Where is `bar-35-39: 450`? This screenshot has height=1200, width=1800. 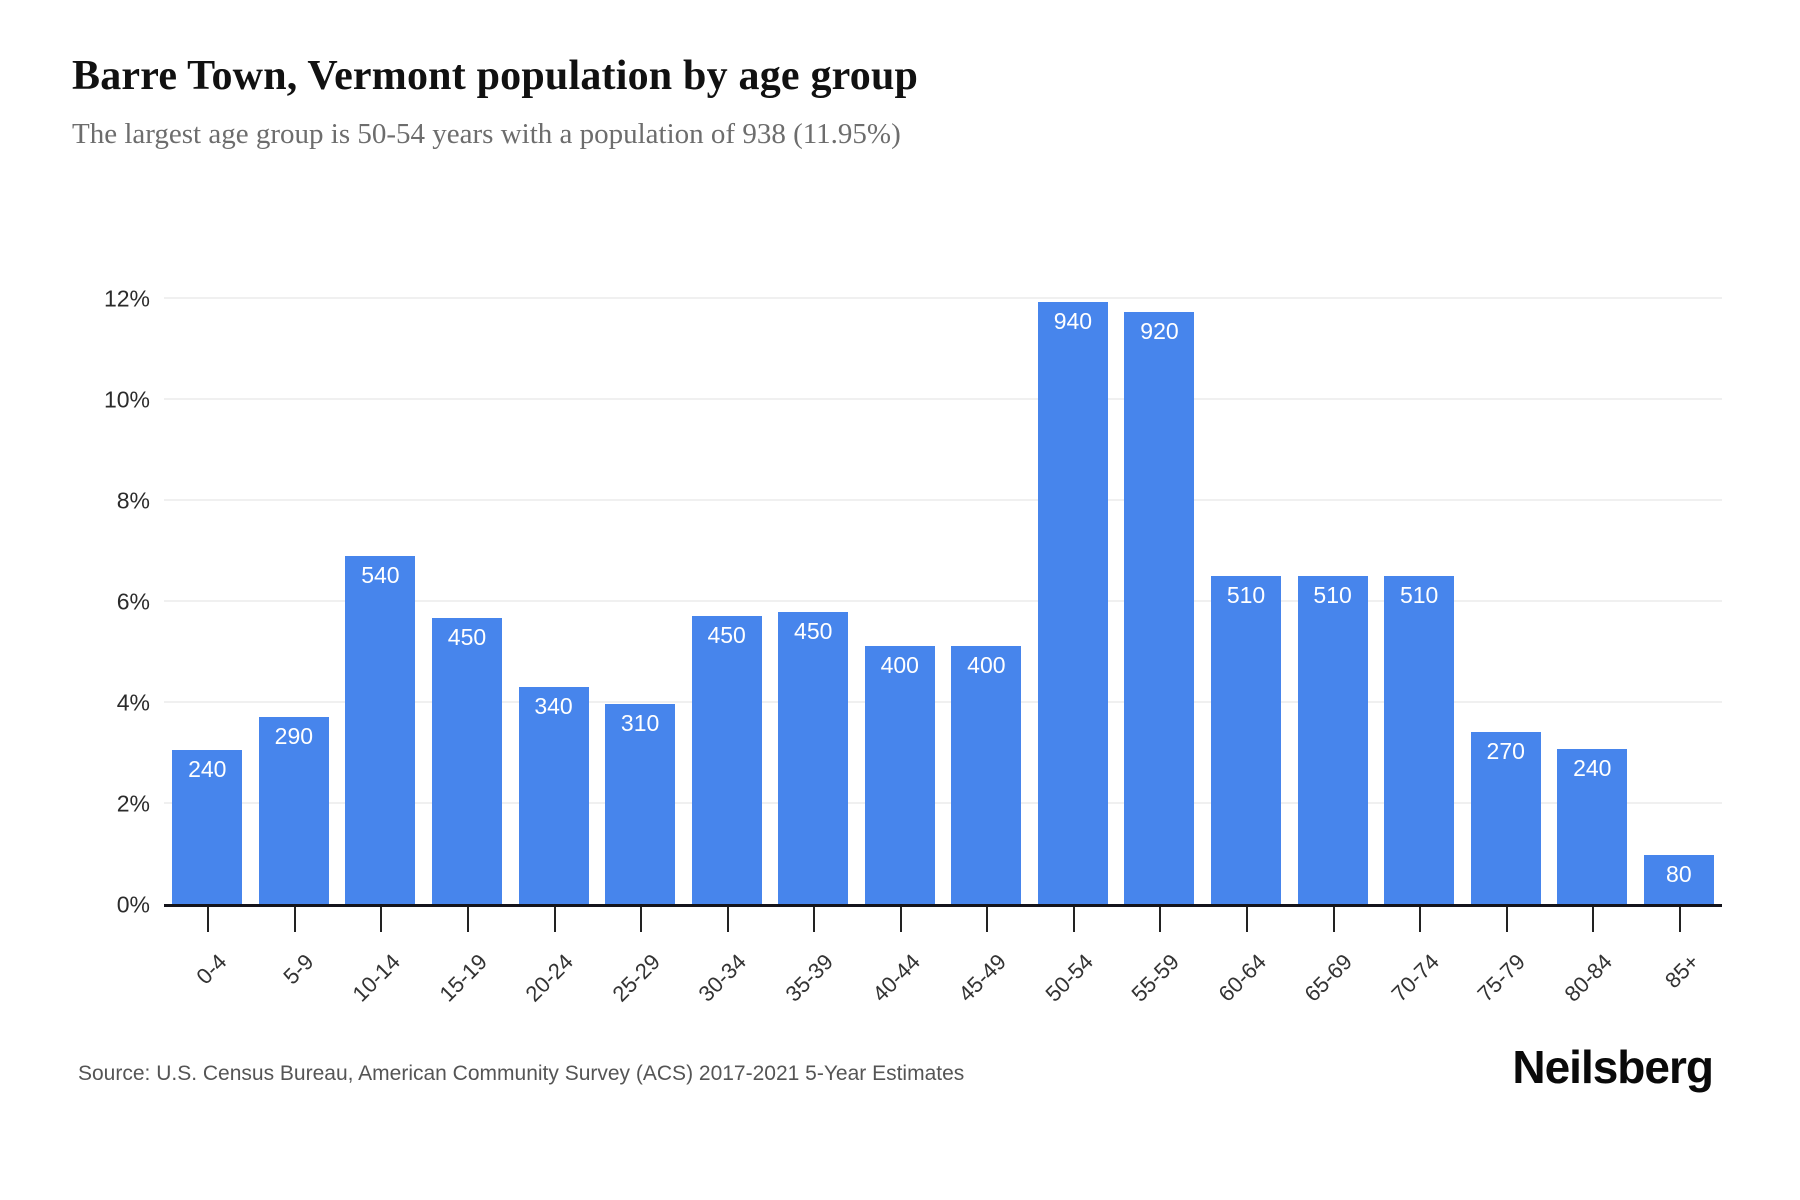
bar-35-39: 450 is located at coordinates (813, 758).